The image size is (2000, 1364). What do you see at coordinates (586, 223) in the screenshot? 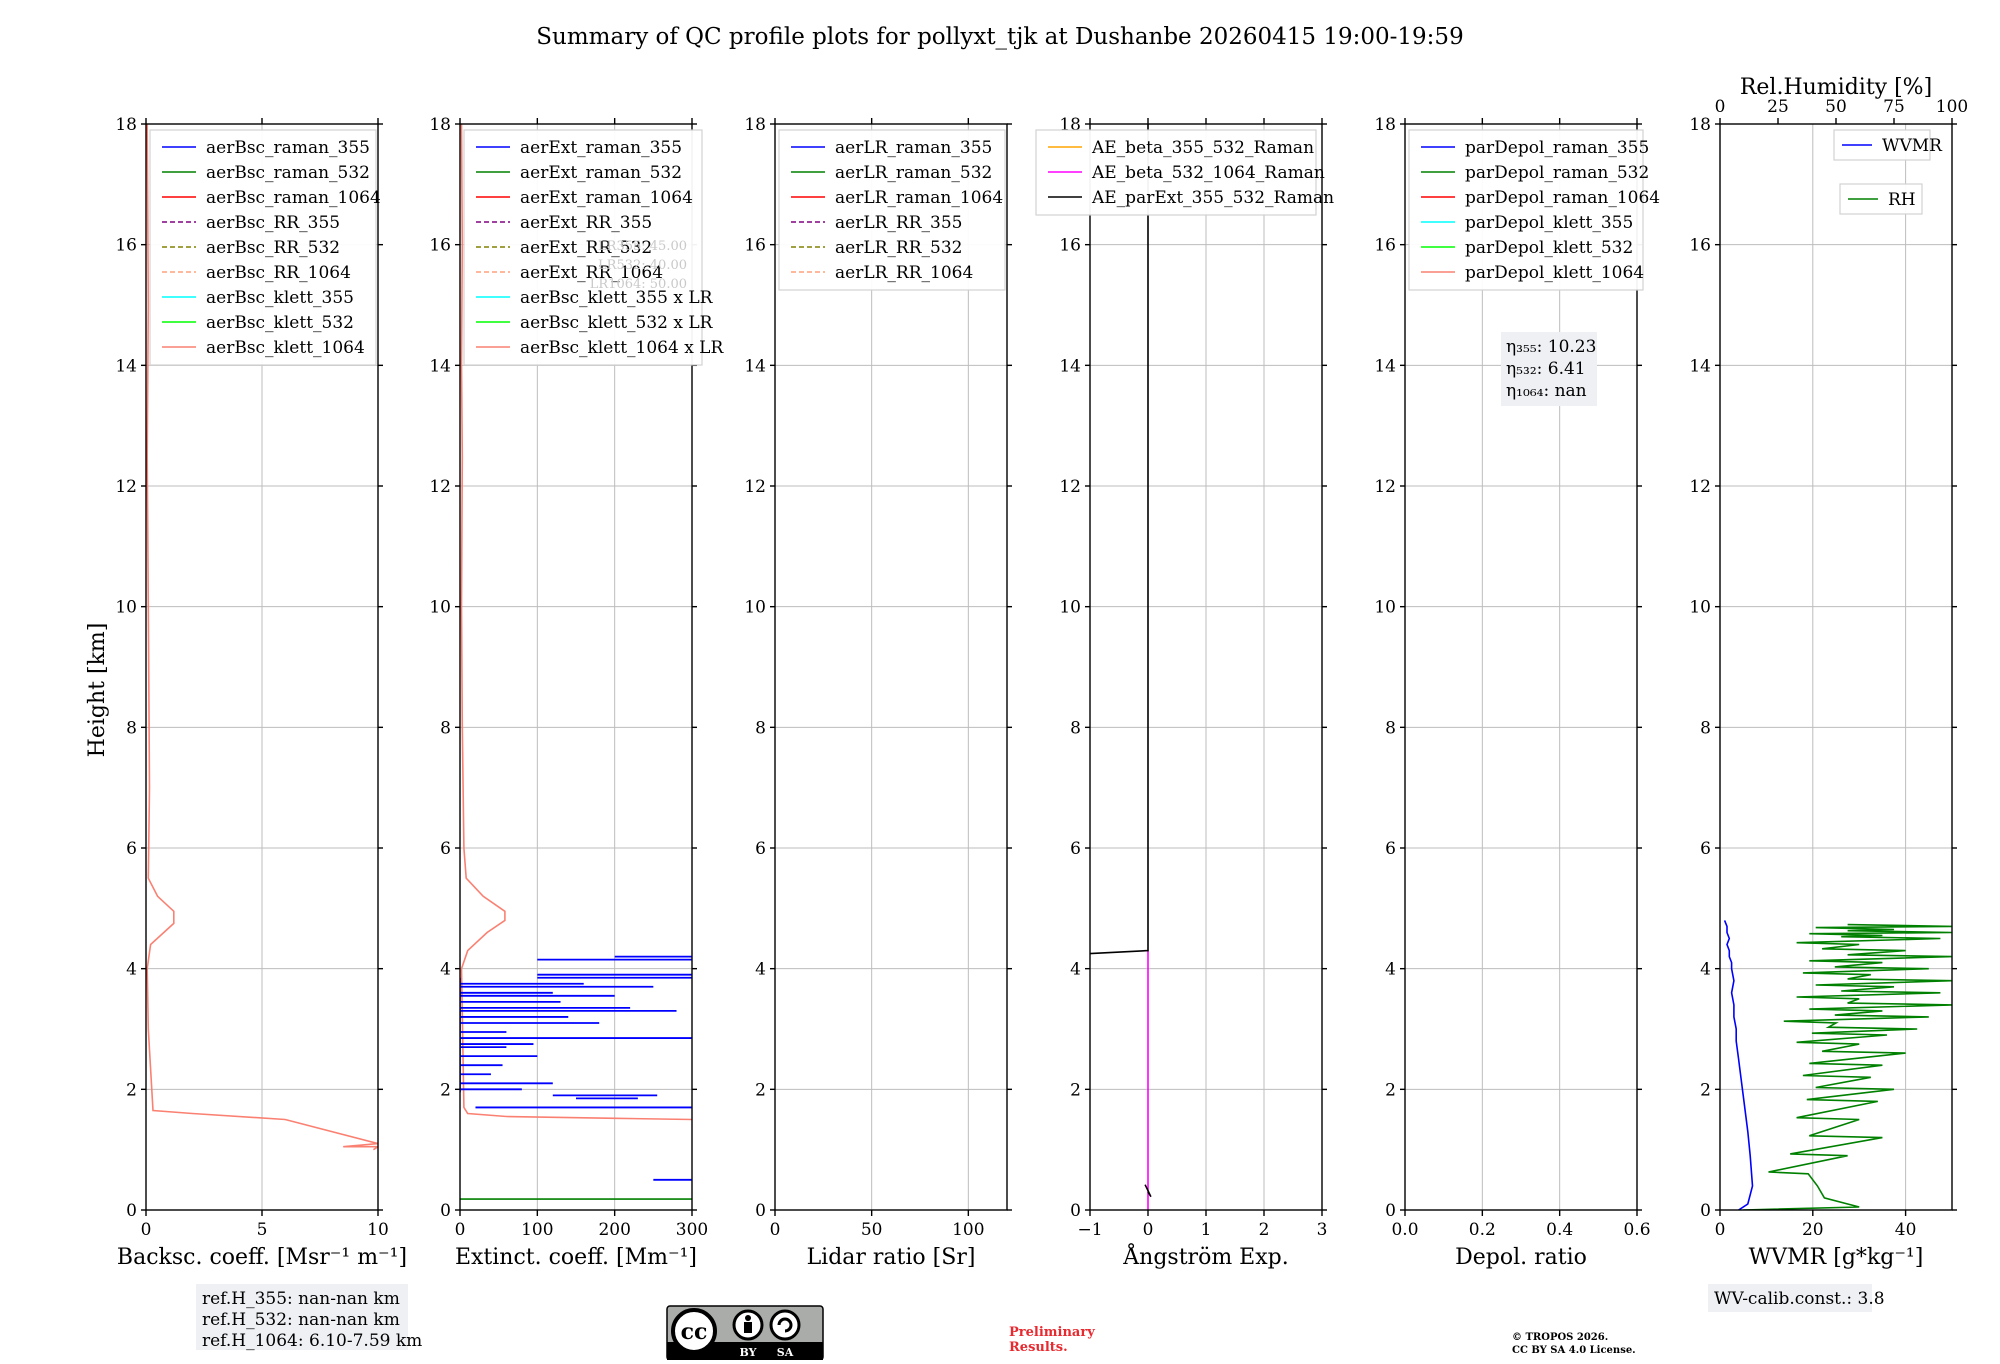
I see `extinction-legend-label: aerExt_RR_355` at bounding box center [586, 223].